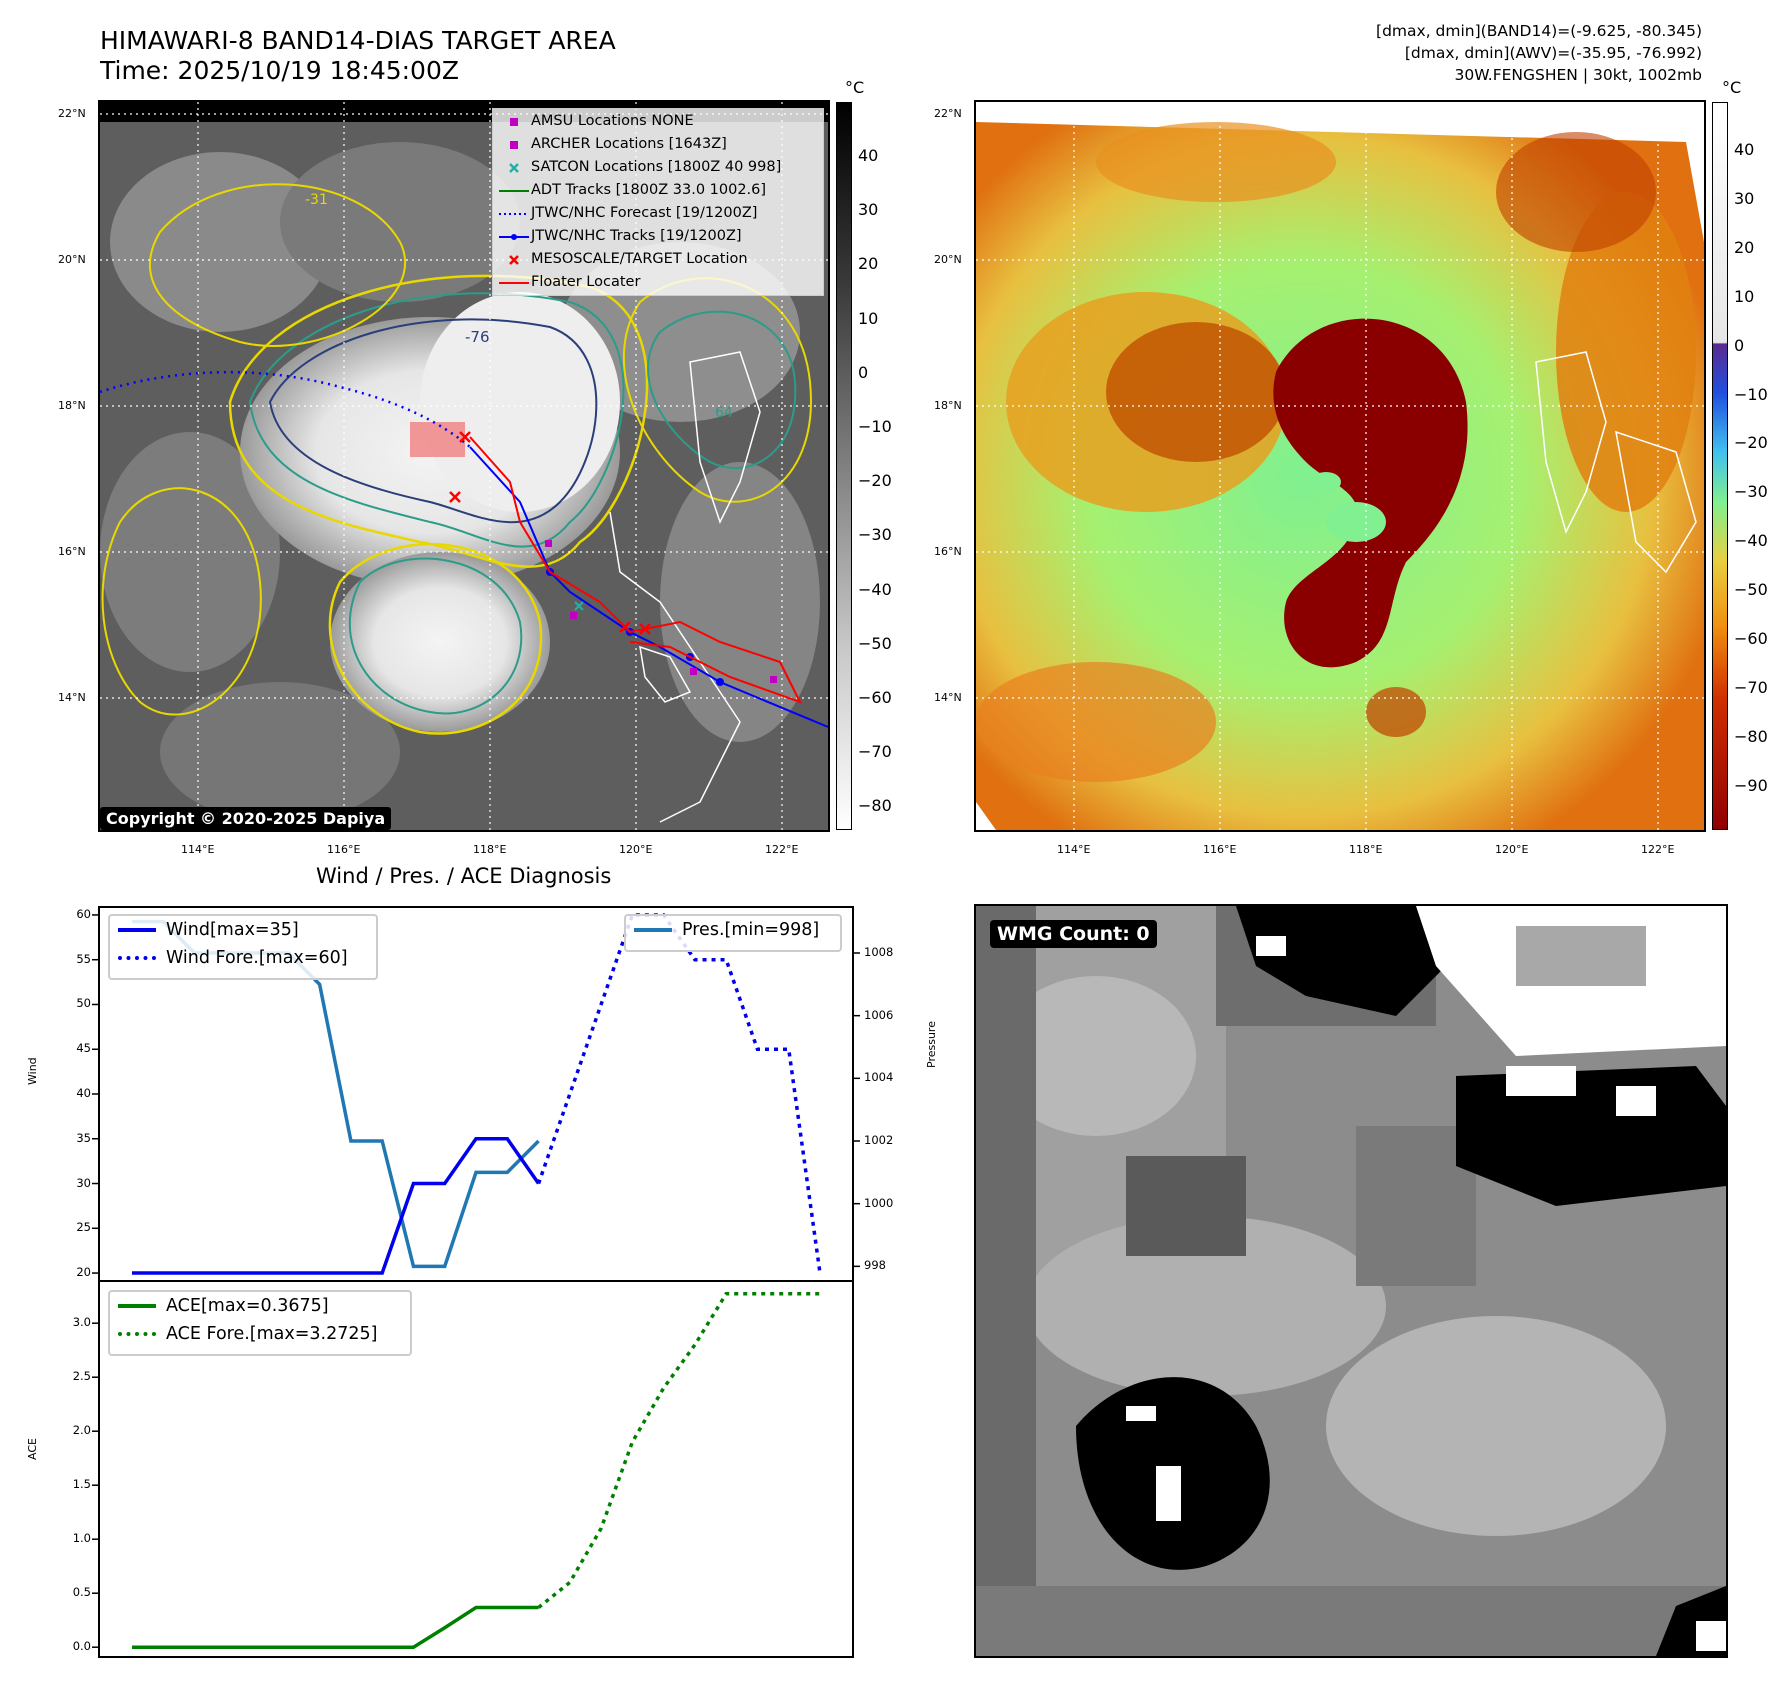  Describe the element at coordinates (948, 259) in the screenshot. I see `awv-lat-label-20: 20°N` at that location.